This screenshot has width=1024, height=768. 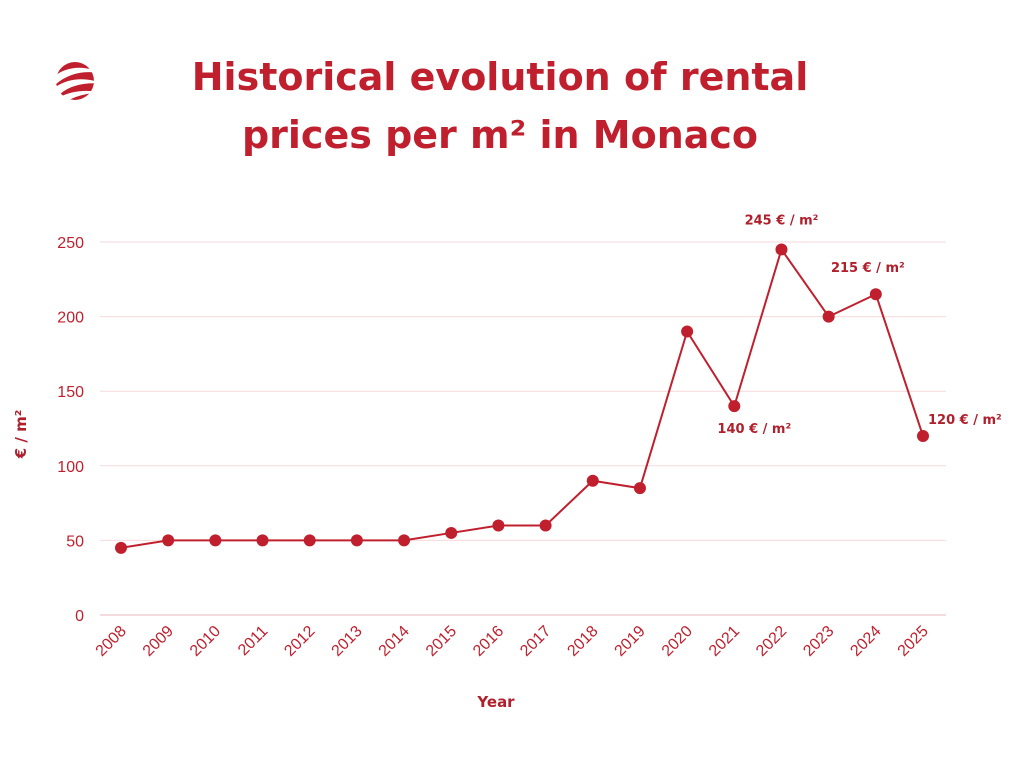 What do you see at coordinates (79, 616) in the screenshot?
I see `y-tick-label: 0` at bounding box center [79, 616].